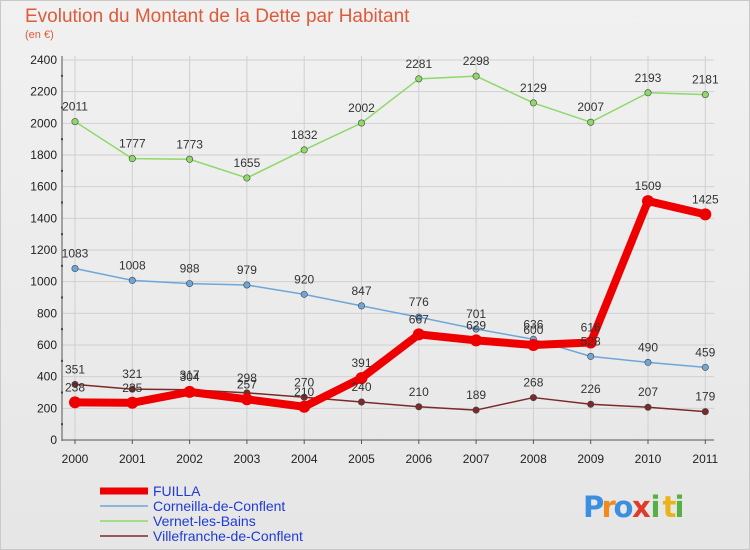 This screenshot has height=550, width=750. Describe the element at coordinates (47, 408) in the screenshot. I see `y-tick-label: 200` at that location.